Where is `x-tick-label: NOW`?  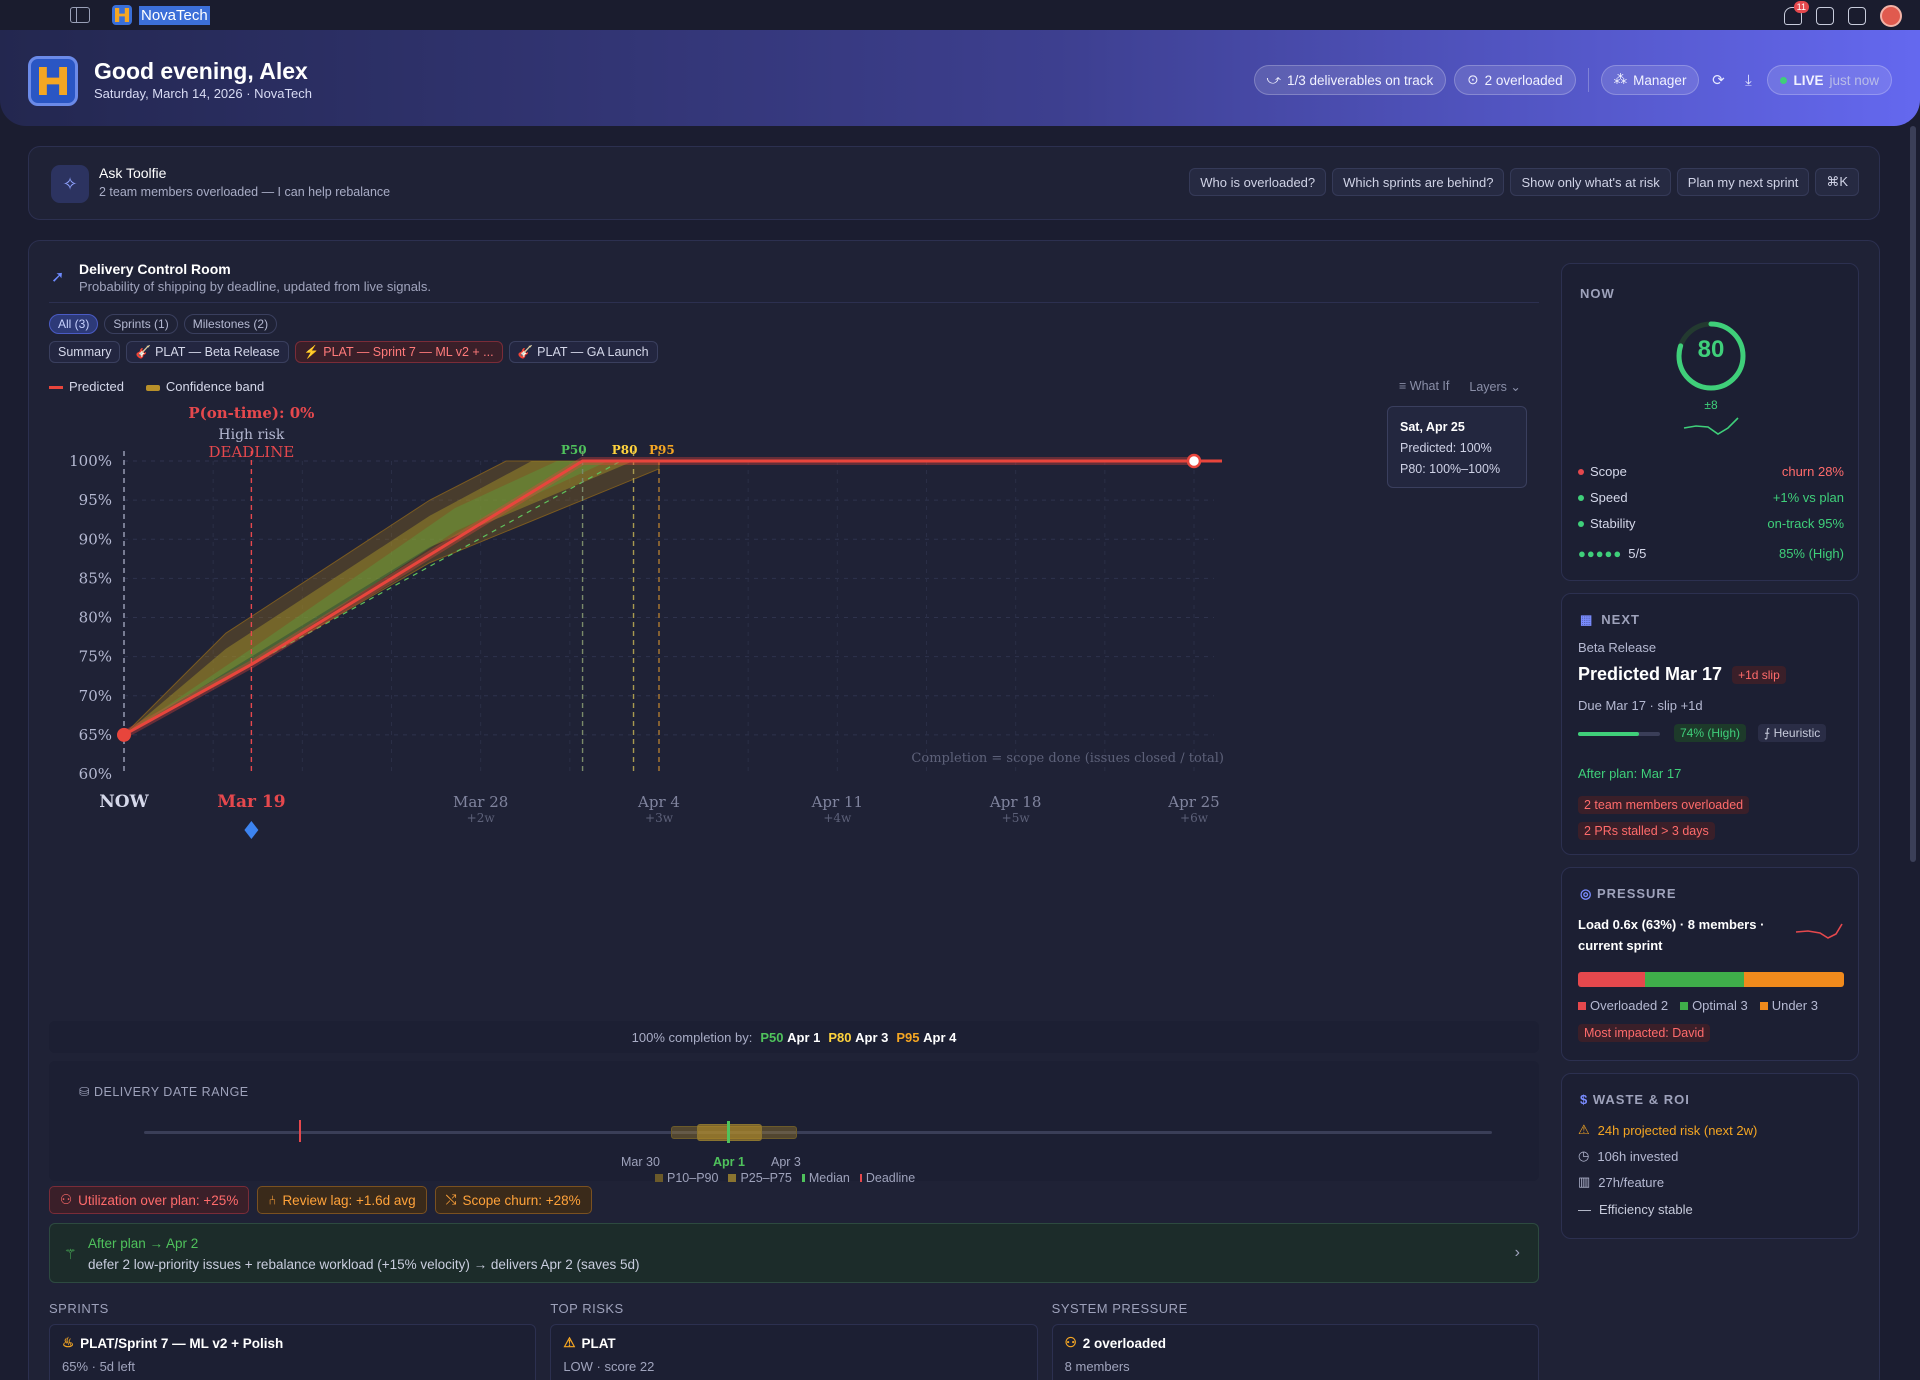 x-tick-label: NOW is located at coordinates (124, 802).